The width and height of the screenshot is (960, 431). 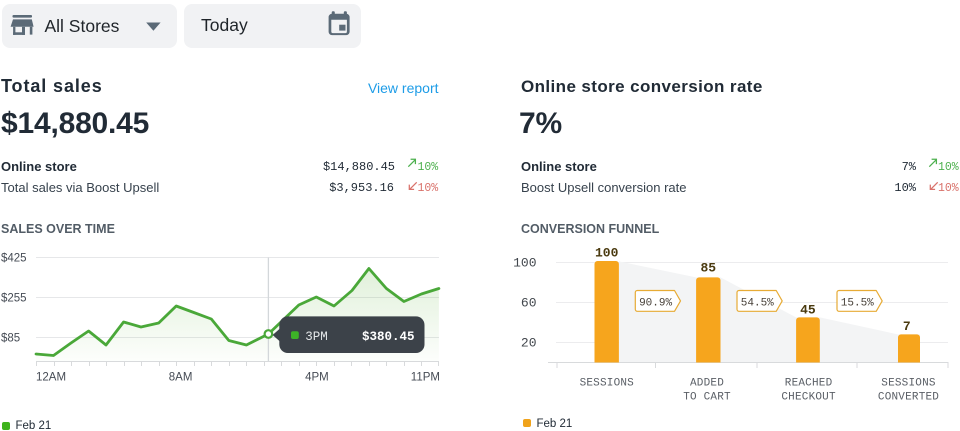 What do you see at coordinates (388, 337) in the screenshot?
I see `svg-text: $380.45` at bounding box center [388, 337].